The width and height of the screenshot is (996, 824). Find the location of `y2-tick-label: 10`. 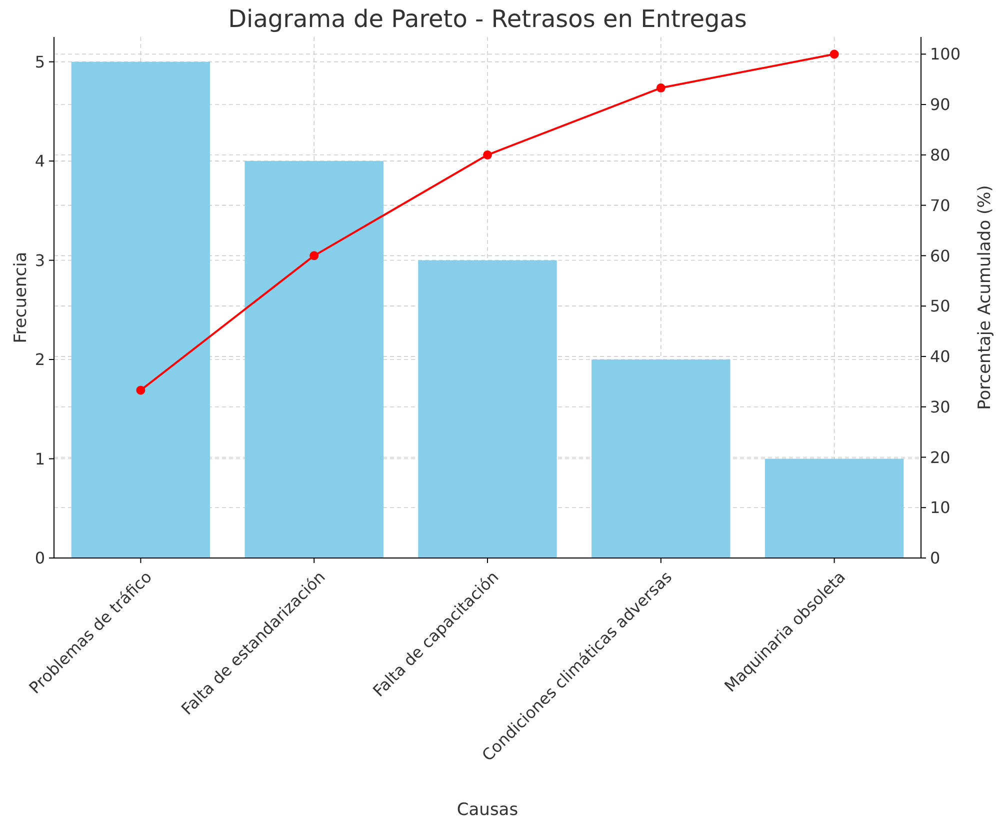

y2-tick-label: 10 is located at coordinates (940, 508).